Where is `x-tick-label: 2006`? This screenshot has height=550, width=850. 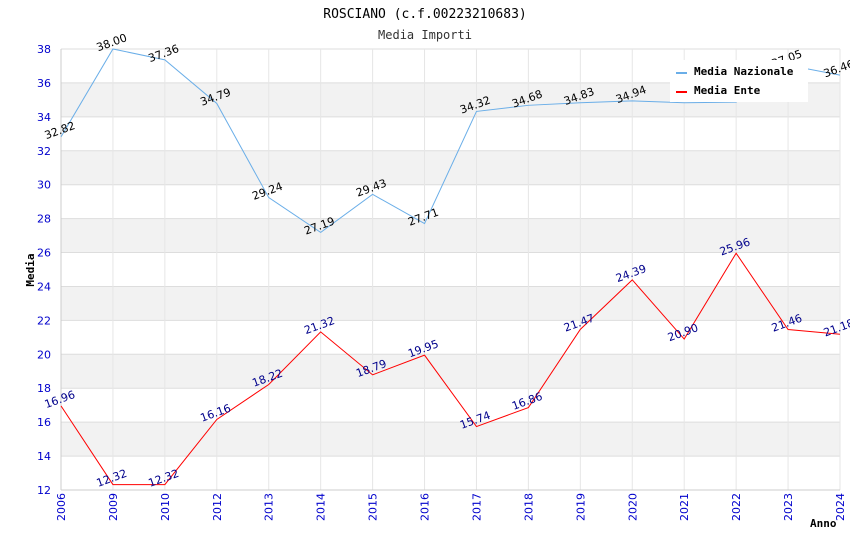 x-tick-label: 2006 is located at coordinates (61, 507).